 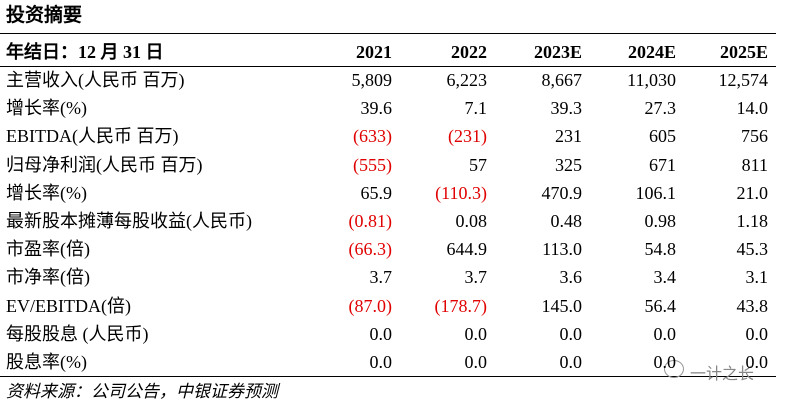 I want to click on cell: (178.7), so click(x=461, y=305).